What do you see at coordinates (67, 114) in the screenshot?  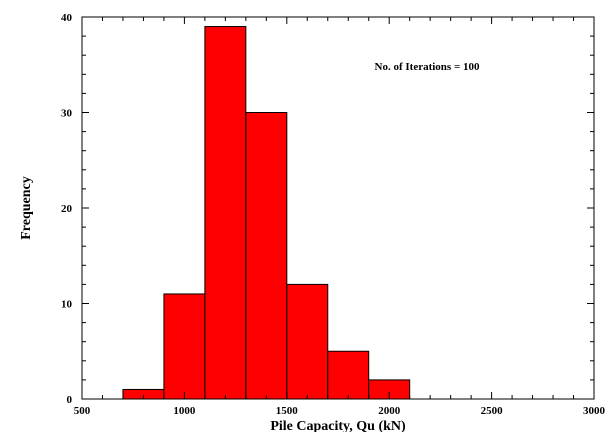 I see `y-tick-label: 30` at bounding box center [67, 114].